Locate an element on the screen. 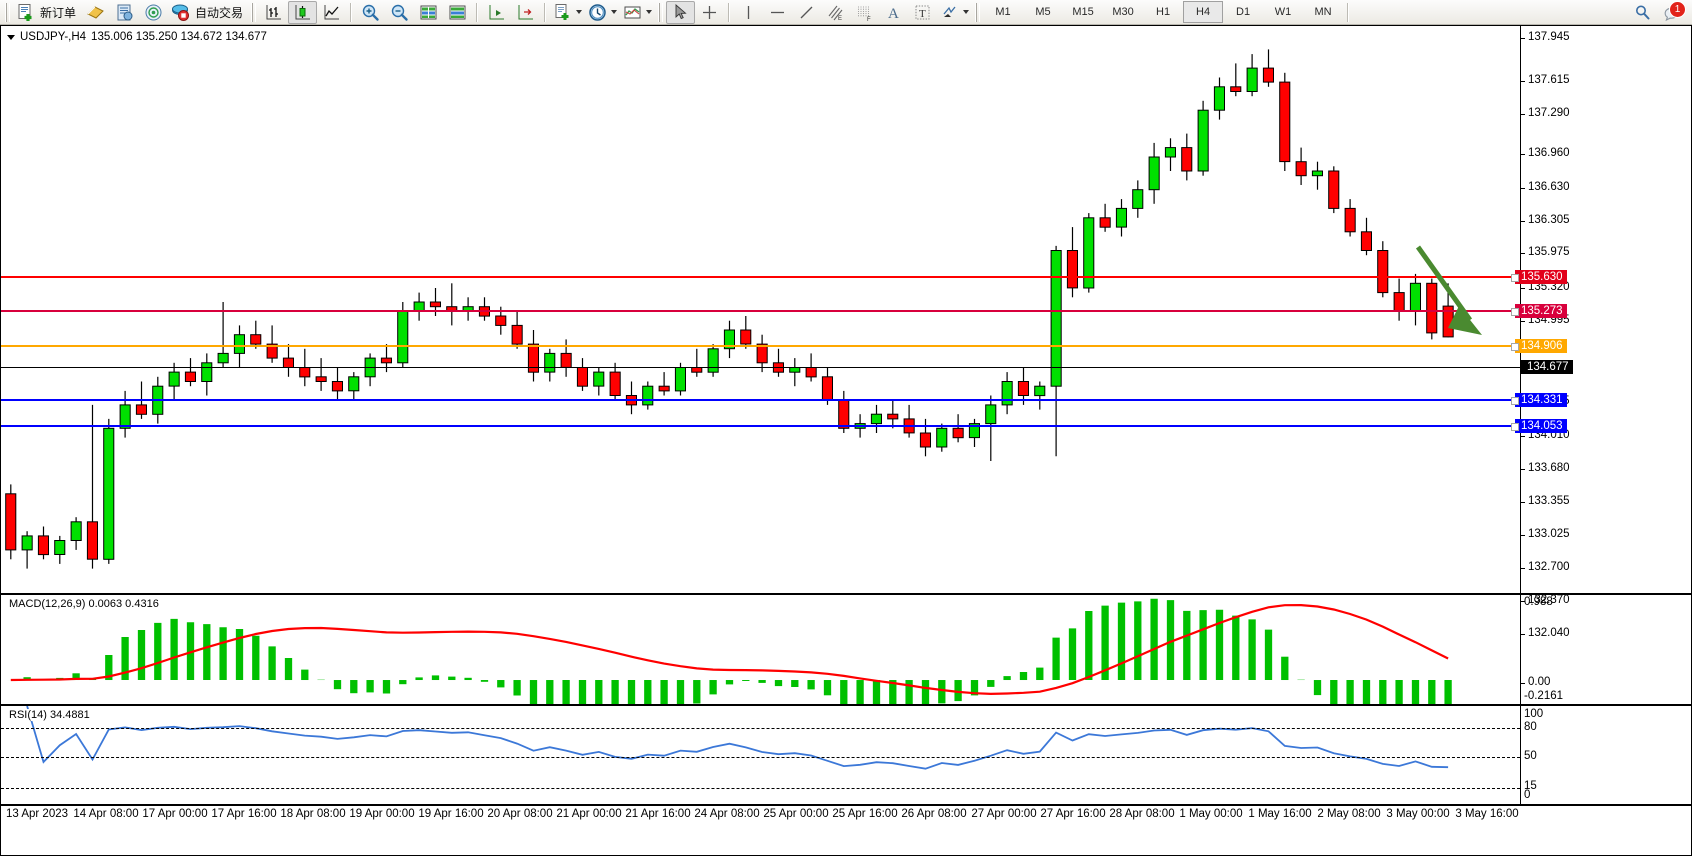 This screenshot has width=1692, height=856. time-label: 2 May 08:00 is located at coordinates (1349, 814).